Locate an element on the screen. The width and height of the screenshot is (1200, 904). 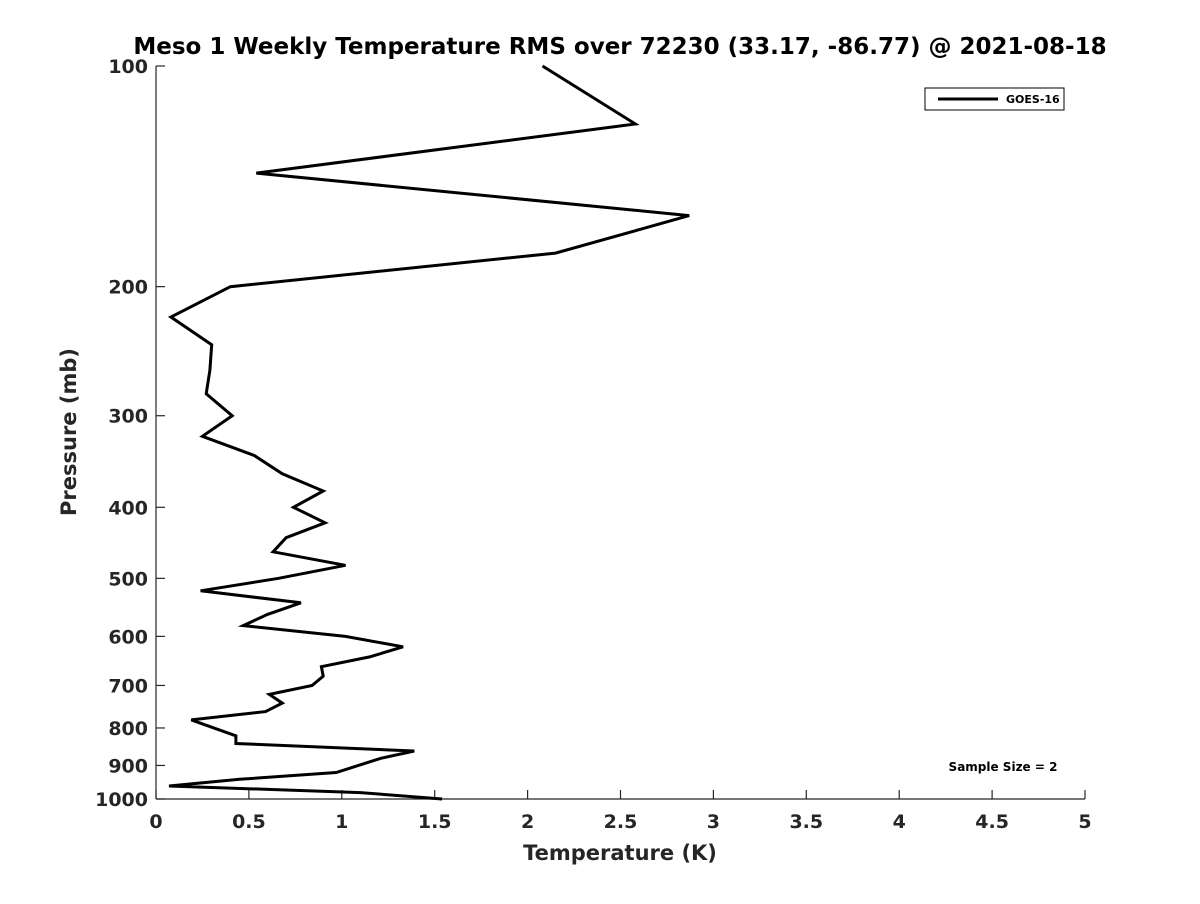
x-axis-label: Temperature (K) is located at coordinates (620, 853).